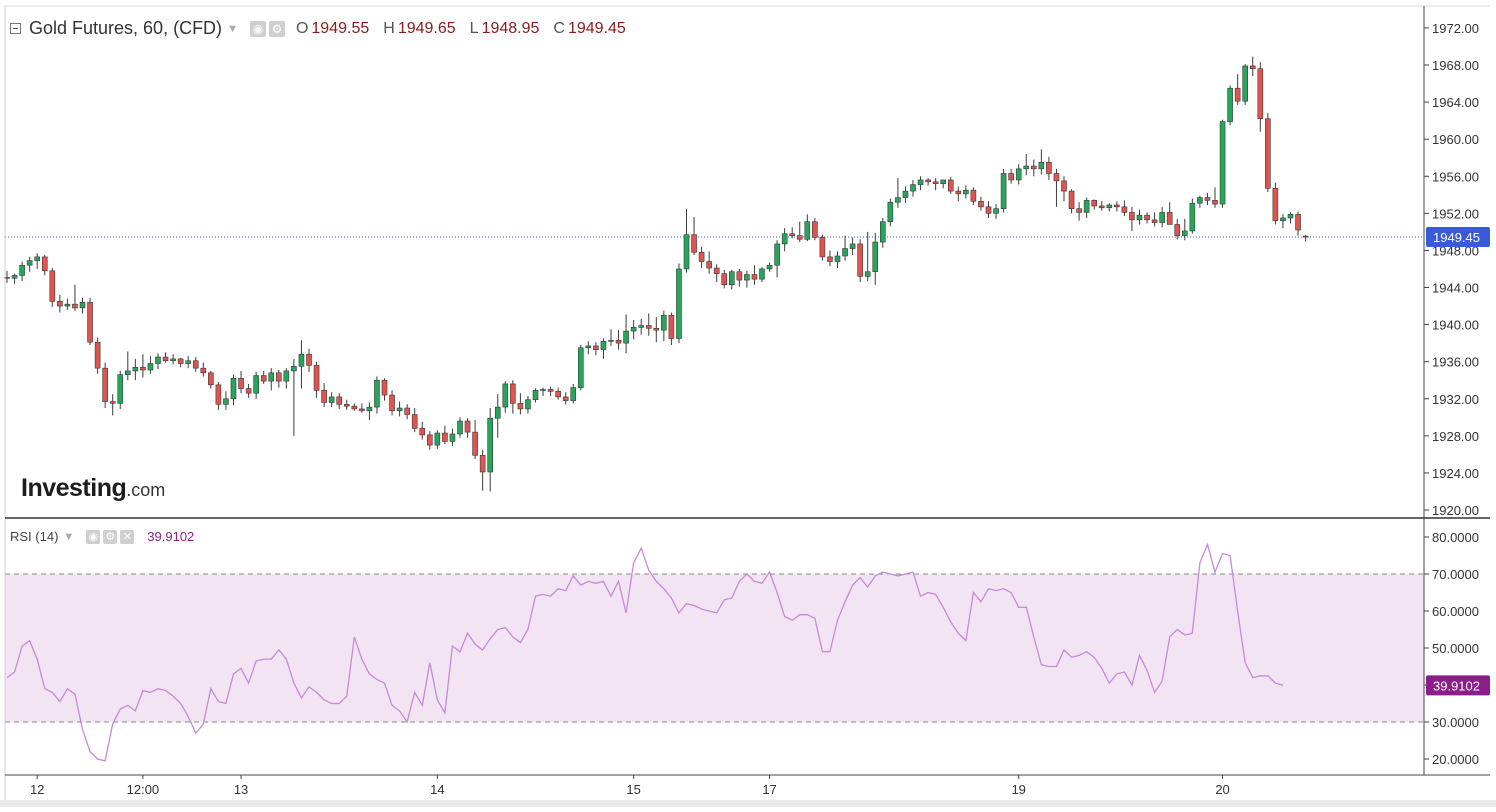 Image resolution: width=1496 pixels, height=812 pixels. I want to click on collapse-icon, so click(15, 28).